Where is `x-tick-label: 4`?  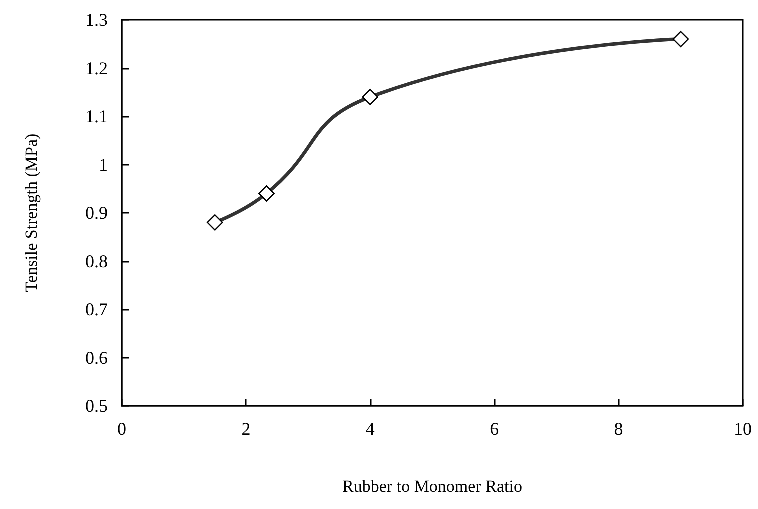 x-tick-label: 4 is located at coordinates (370, 429).